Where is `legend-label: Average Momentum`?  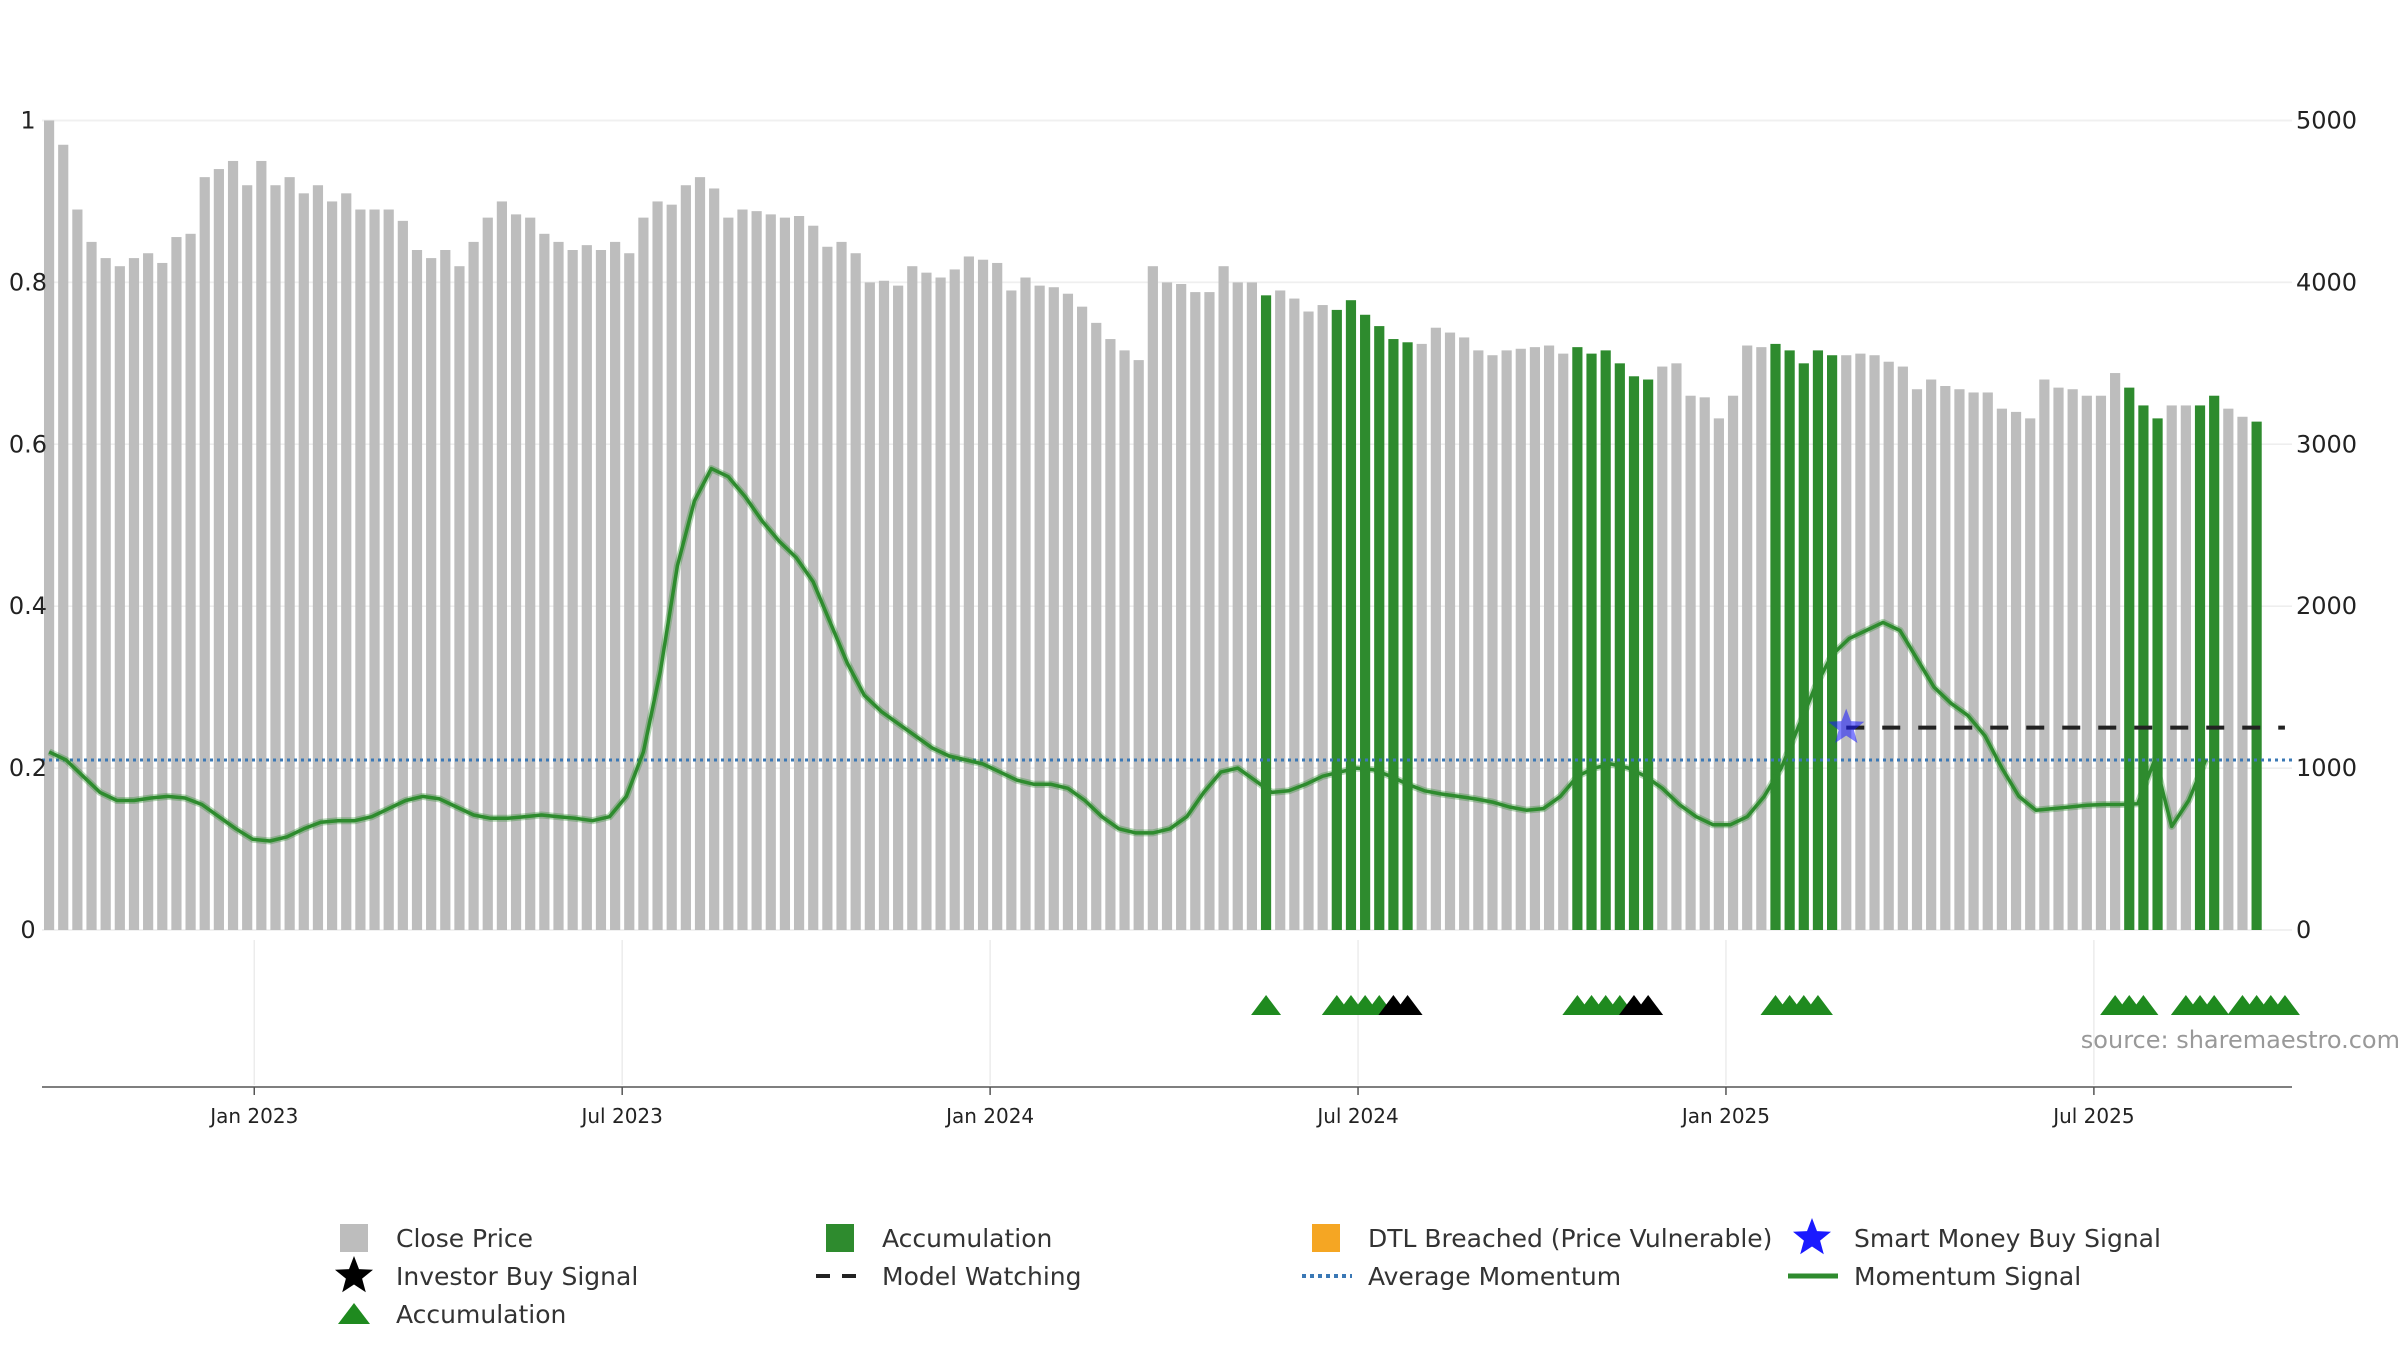
legend-label: Average Momentum is located at coordinates (1494, 1276).